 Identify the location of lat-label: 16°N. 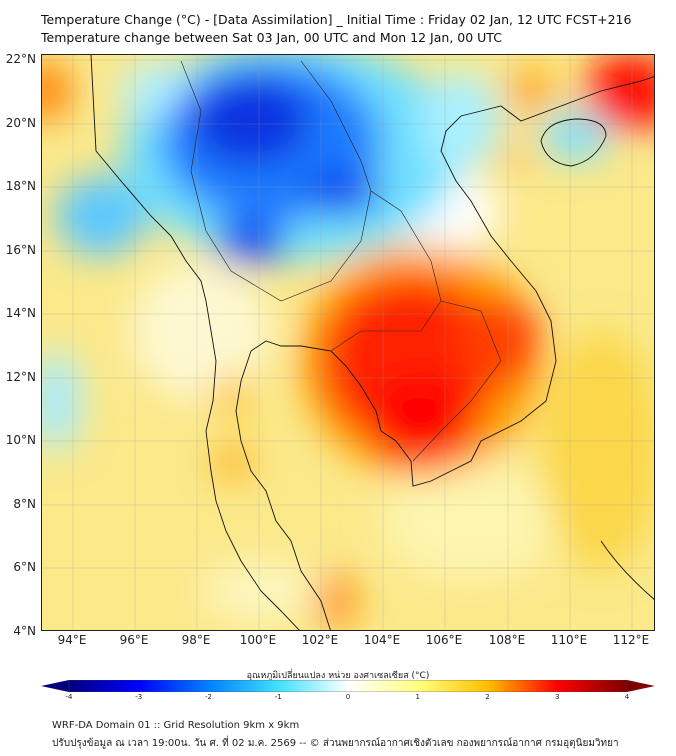
(20, 250).